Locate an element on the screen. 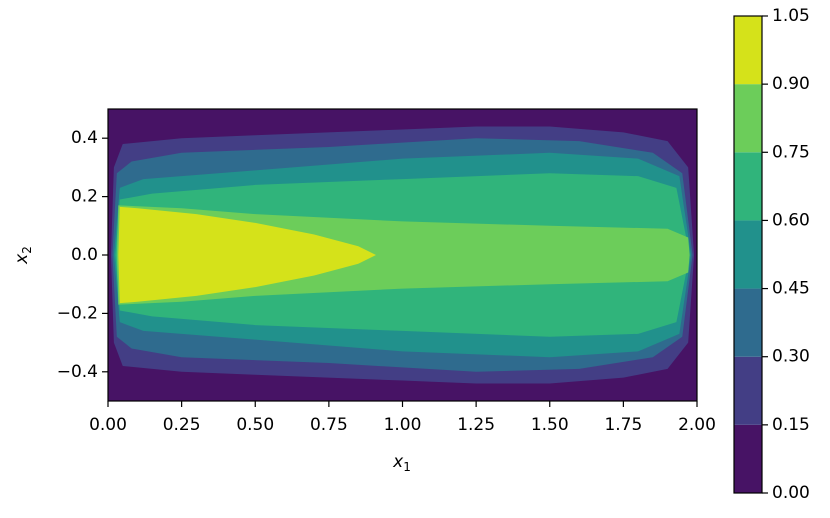 Image resolution: width=830 pixels, height=518 pixels. colorbar-tick-label: 0.60 is located at coordinates (791, 220).